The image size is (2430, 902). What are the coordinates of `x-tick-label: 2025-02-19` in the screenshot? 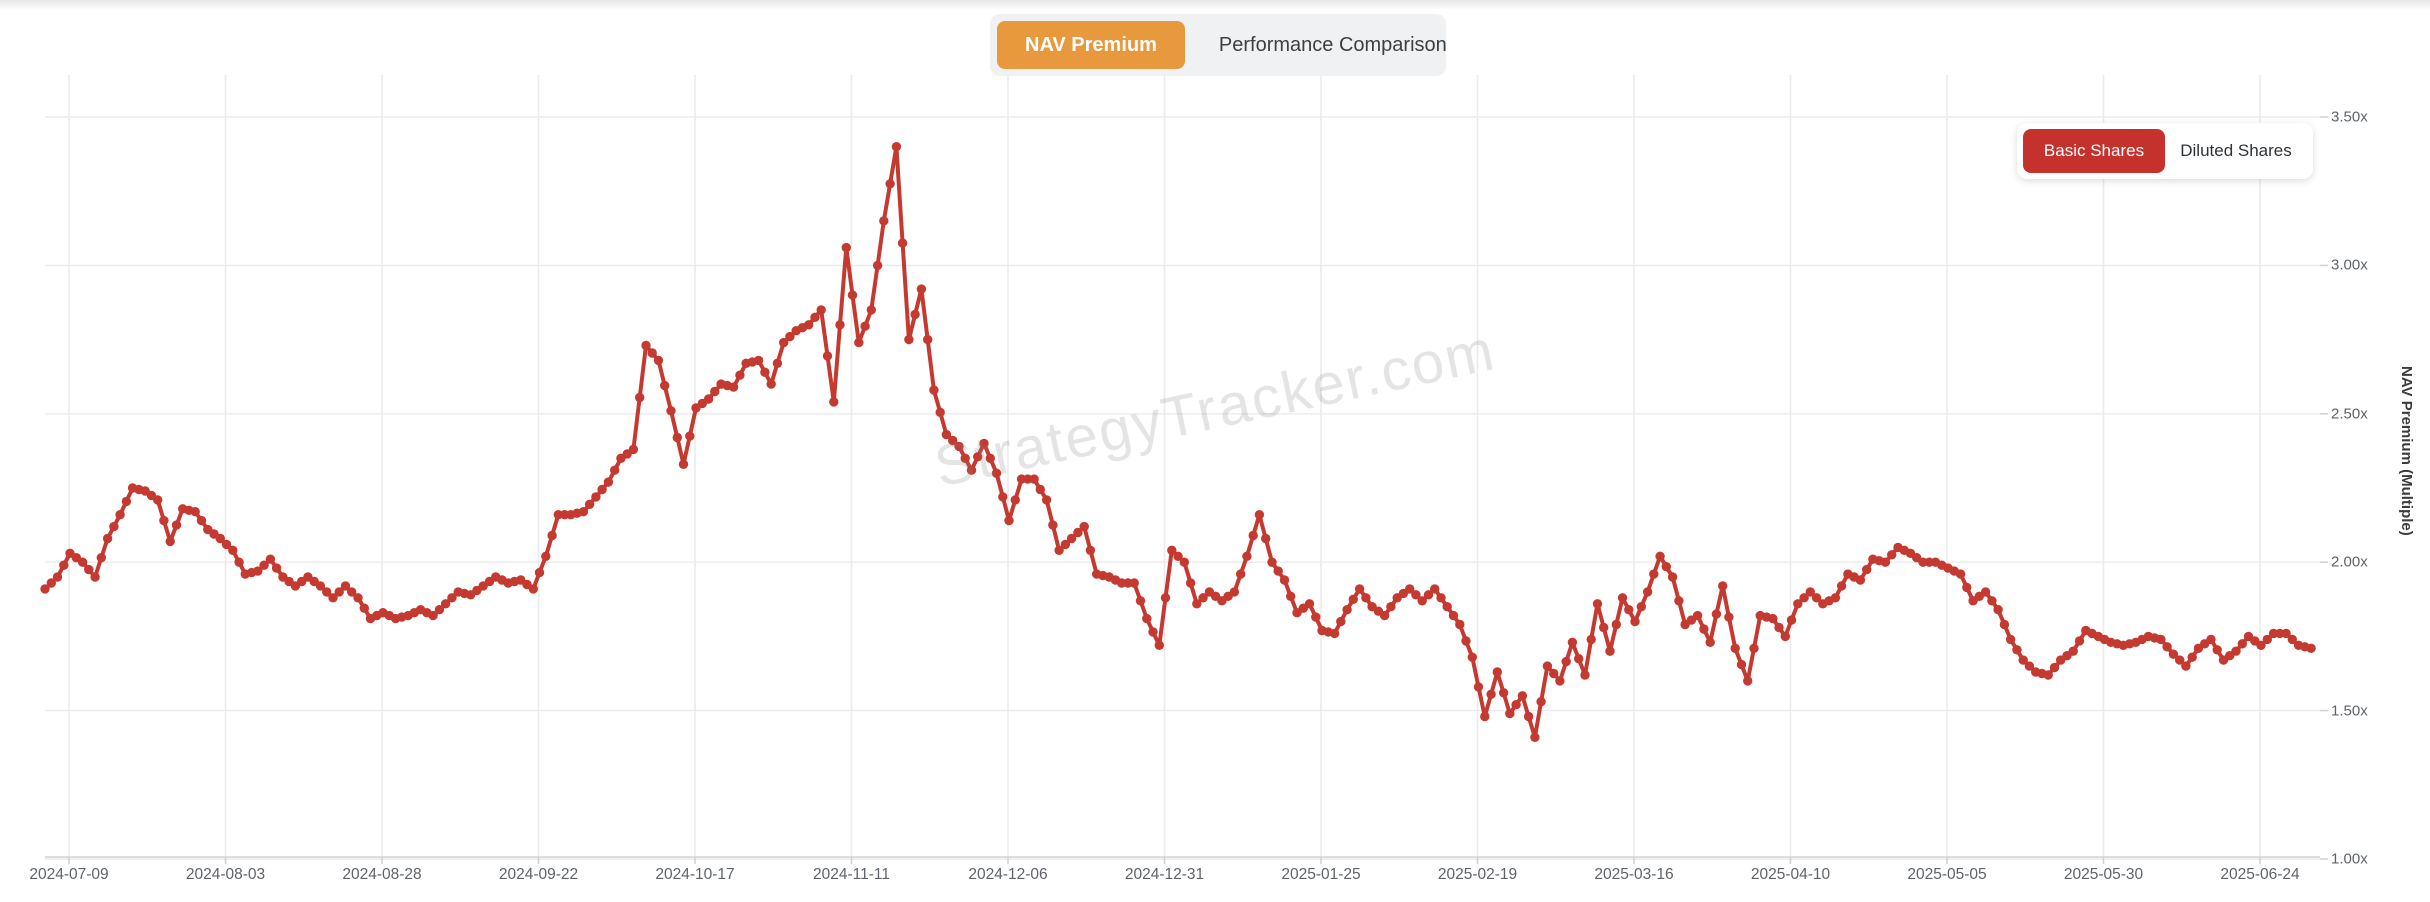 It's located at (1477, 874).